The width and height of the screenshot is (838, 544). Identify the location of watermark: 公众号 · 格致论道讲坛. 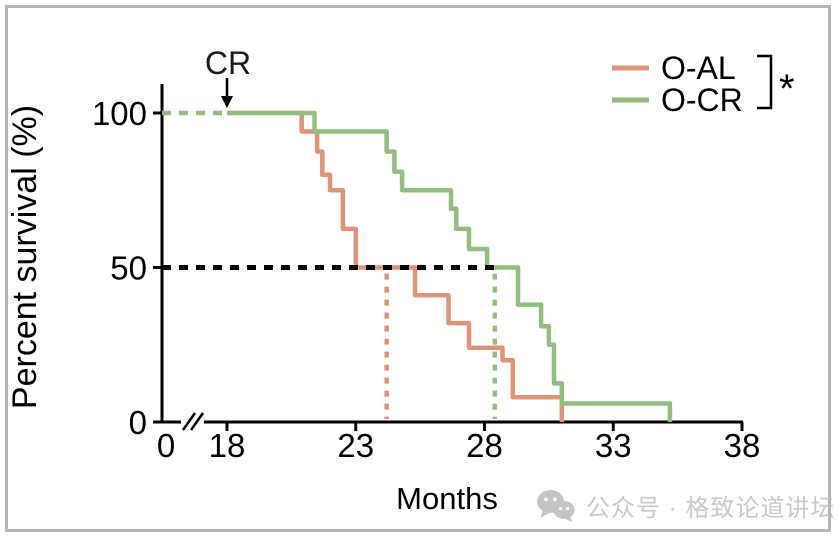
(685, 505).